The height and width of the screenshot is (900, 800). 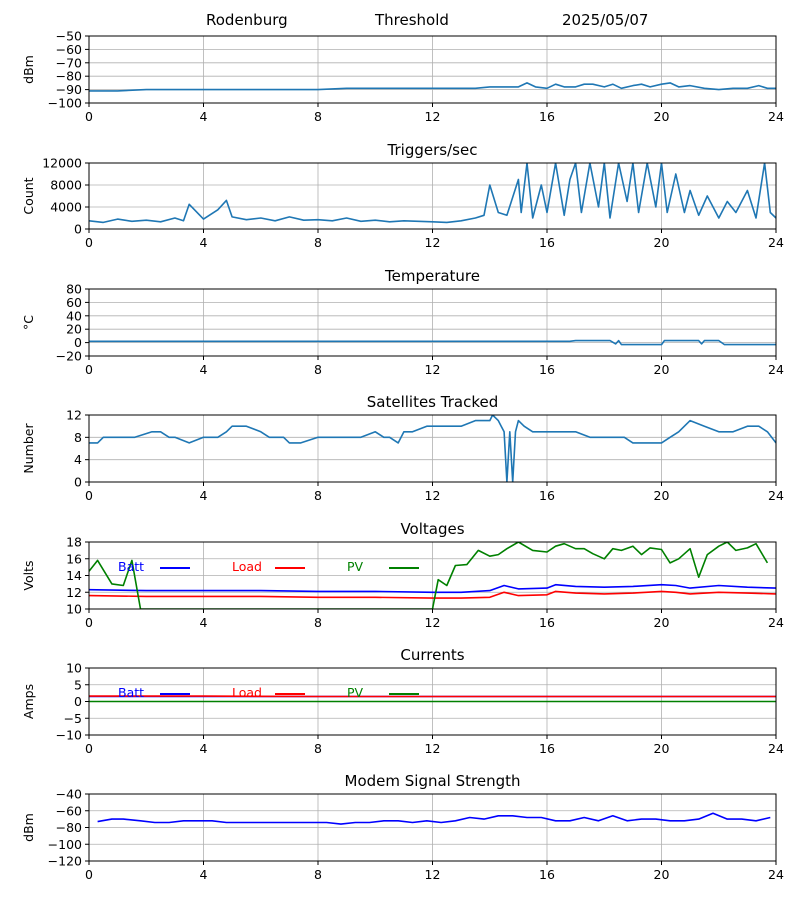 I want to click on y-tick-label: 80, so click(x=74, y=289).